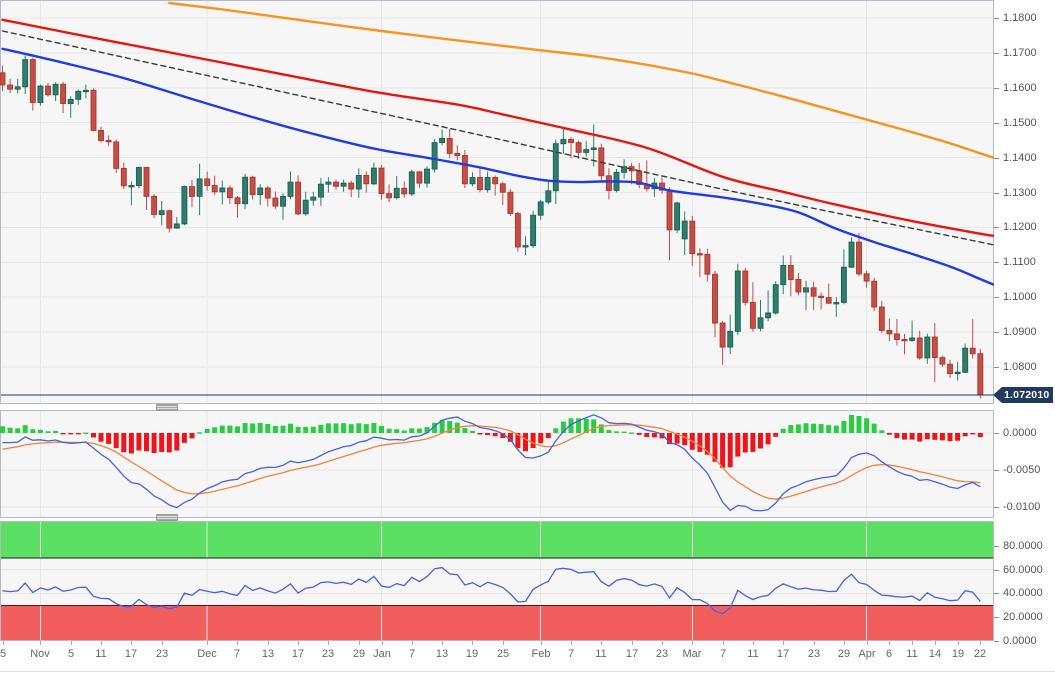 The height and width of the screenshot is (683, 1055). I want to click on overbought-zone, so click(497, 540).